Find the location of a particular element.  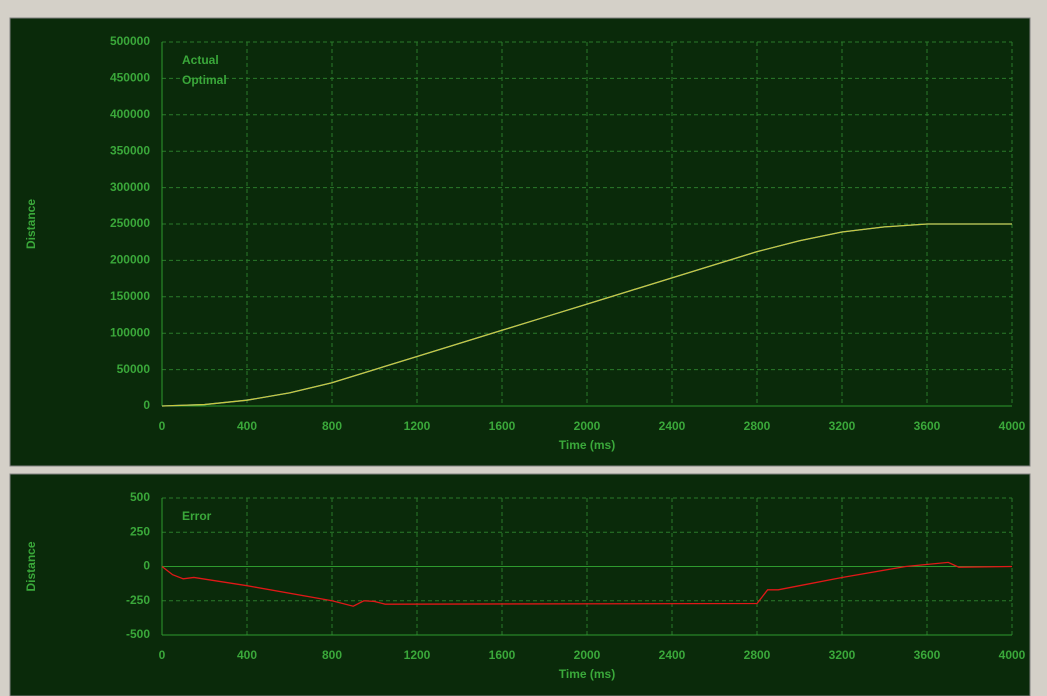

y-tick-label: 300000 is located at coordinates (130, 187).